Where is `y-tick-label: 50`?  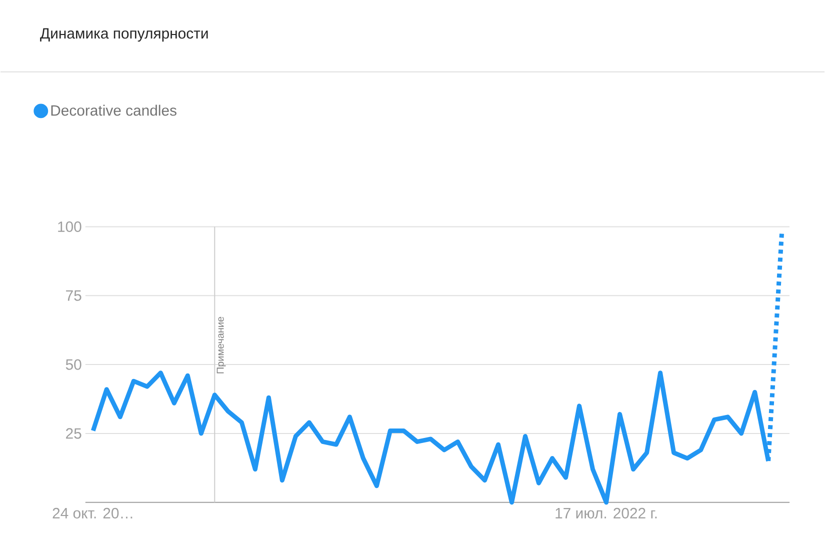
y-tick-label: 50 is located at coordinates (74, 364).